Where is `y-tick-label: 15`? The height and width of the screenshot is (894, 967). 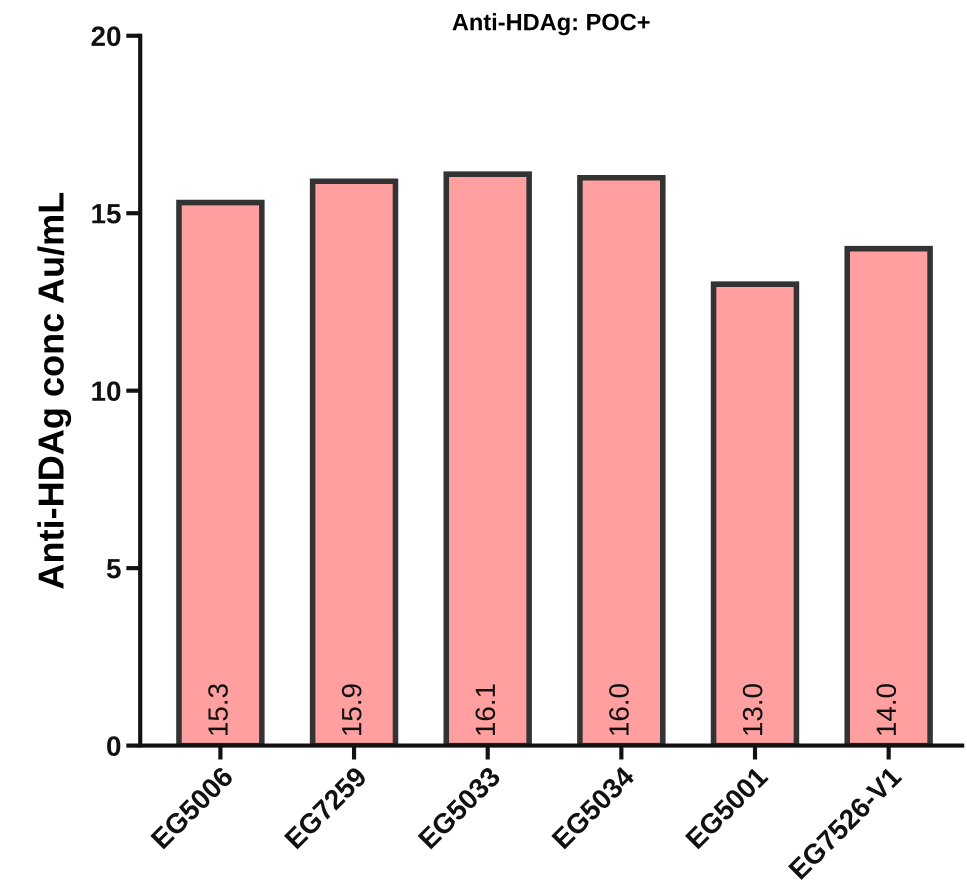 y-tick-label: 15 is located at coordinates (106, 214).